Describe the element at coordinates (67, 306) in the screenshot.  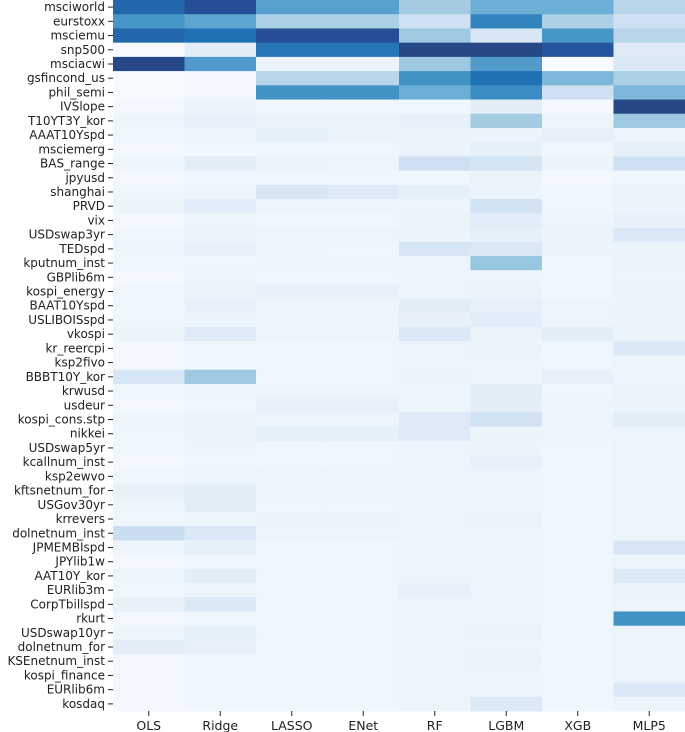
I see `row-label: BAAT10Yspd` at that location.